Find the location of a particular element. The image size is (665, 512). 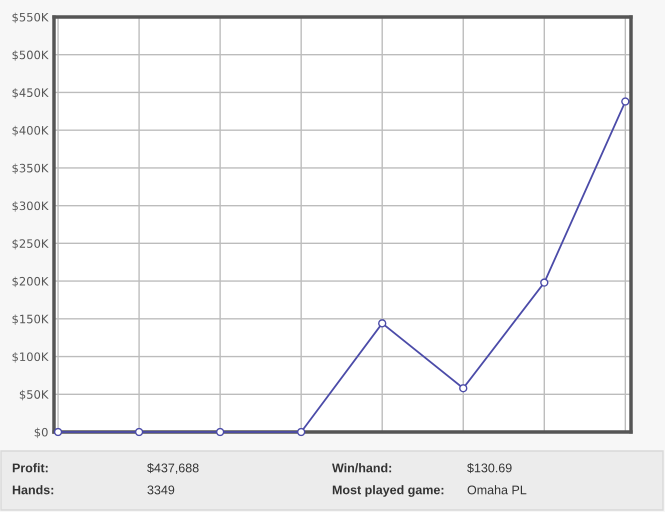

y-tick-label: $0 is located at coordinates (41, 433).